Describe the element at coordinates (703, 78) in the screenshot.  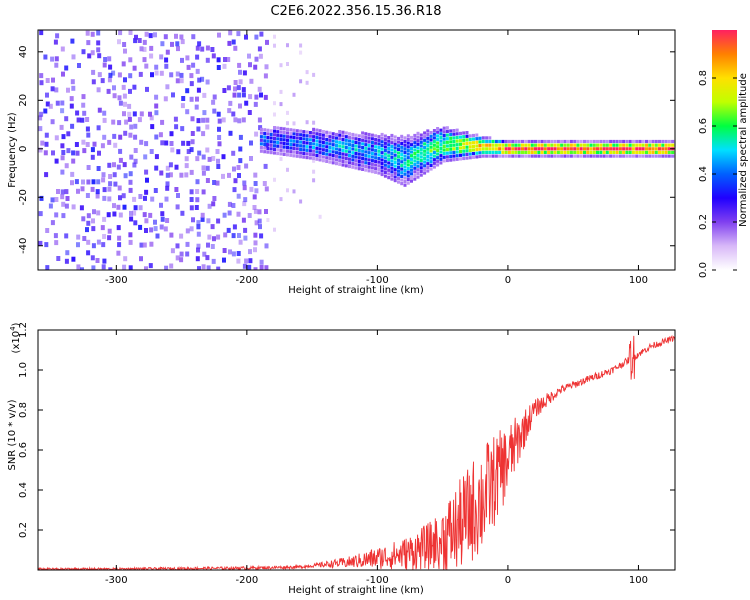
I see `colorbar-tick-label: 0.8` at that location.